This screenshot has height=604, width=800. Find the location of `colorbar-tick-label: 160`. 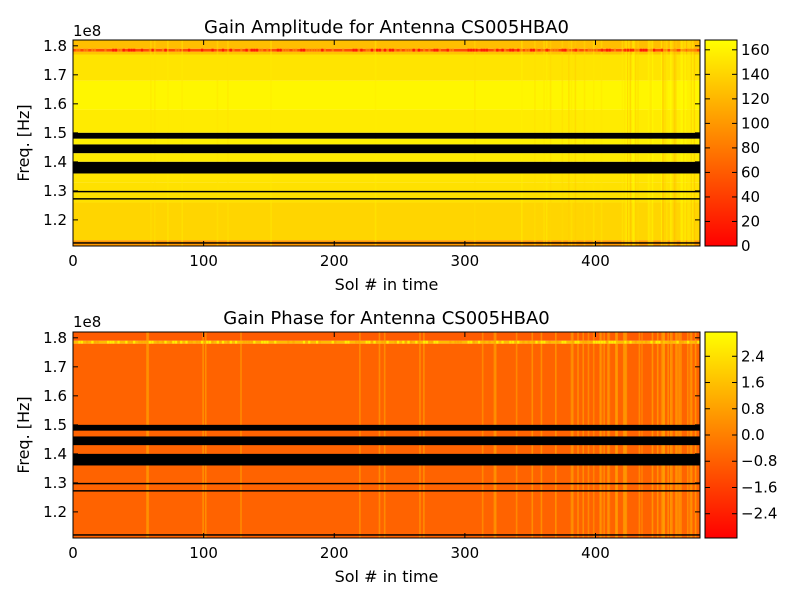

colorbar-tick-label: 160 is located at coordinates (755, 50).